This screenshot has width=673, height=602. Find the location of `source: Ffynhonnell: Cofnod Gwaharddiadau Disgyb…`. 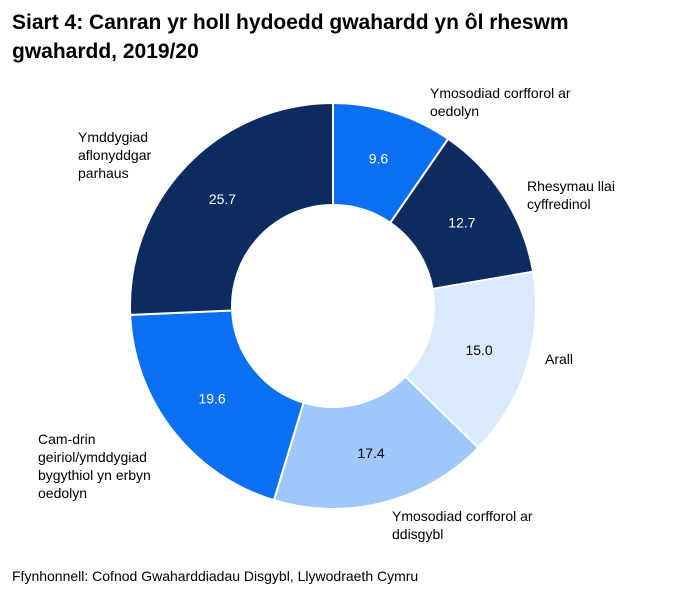

source: Ffynhonnell: Cofnod Gwaharddiadau Disgyb… is located at coordinates (215, 576).